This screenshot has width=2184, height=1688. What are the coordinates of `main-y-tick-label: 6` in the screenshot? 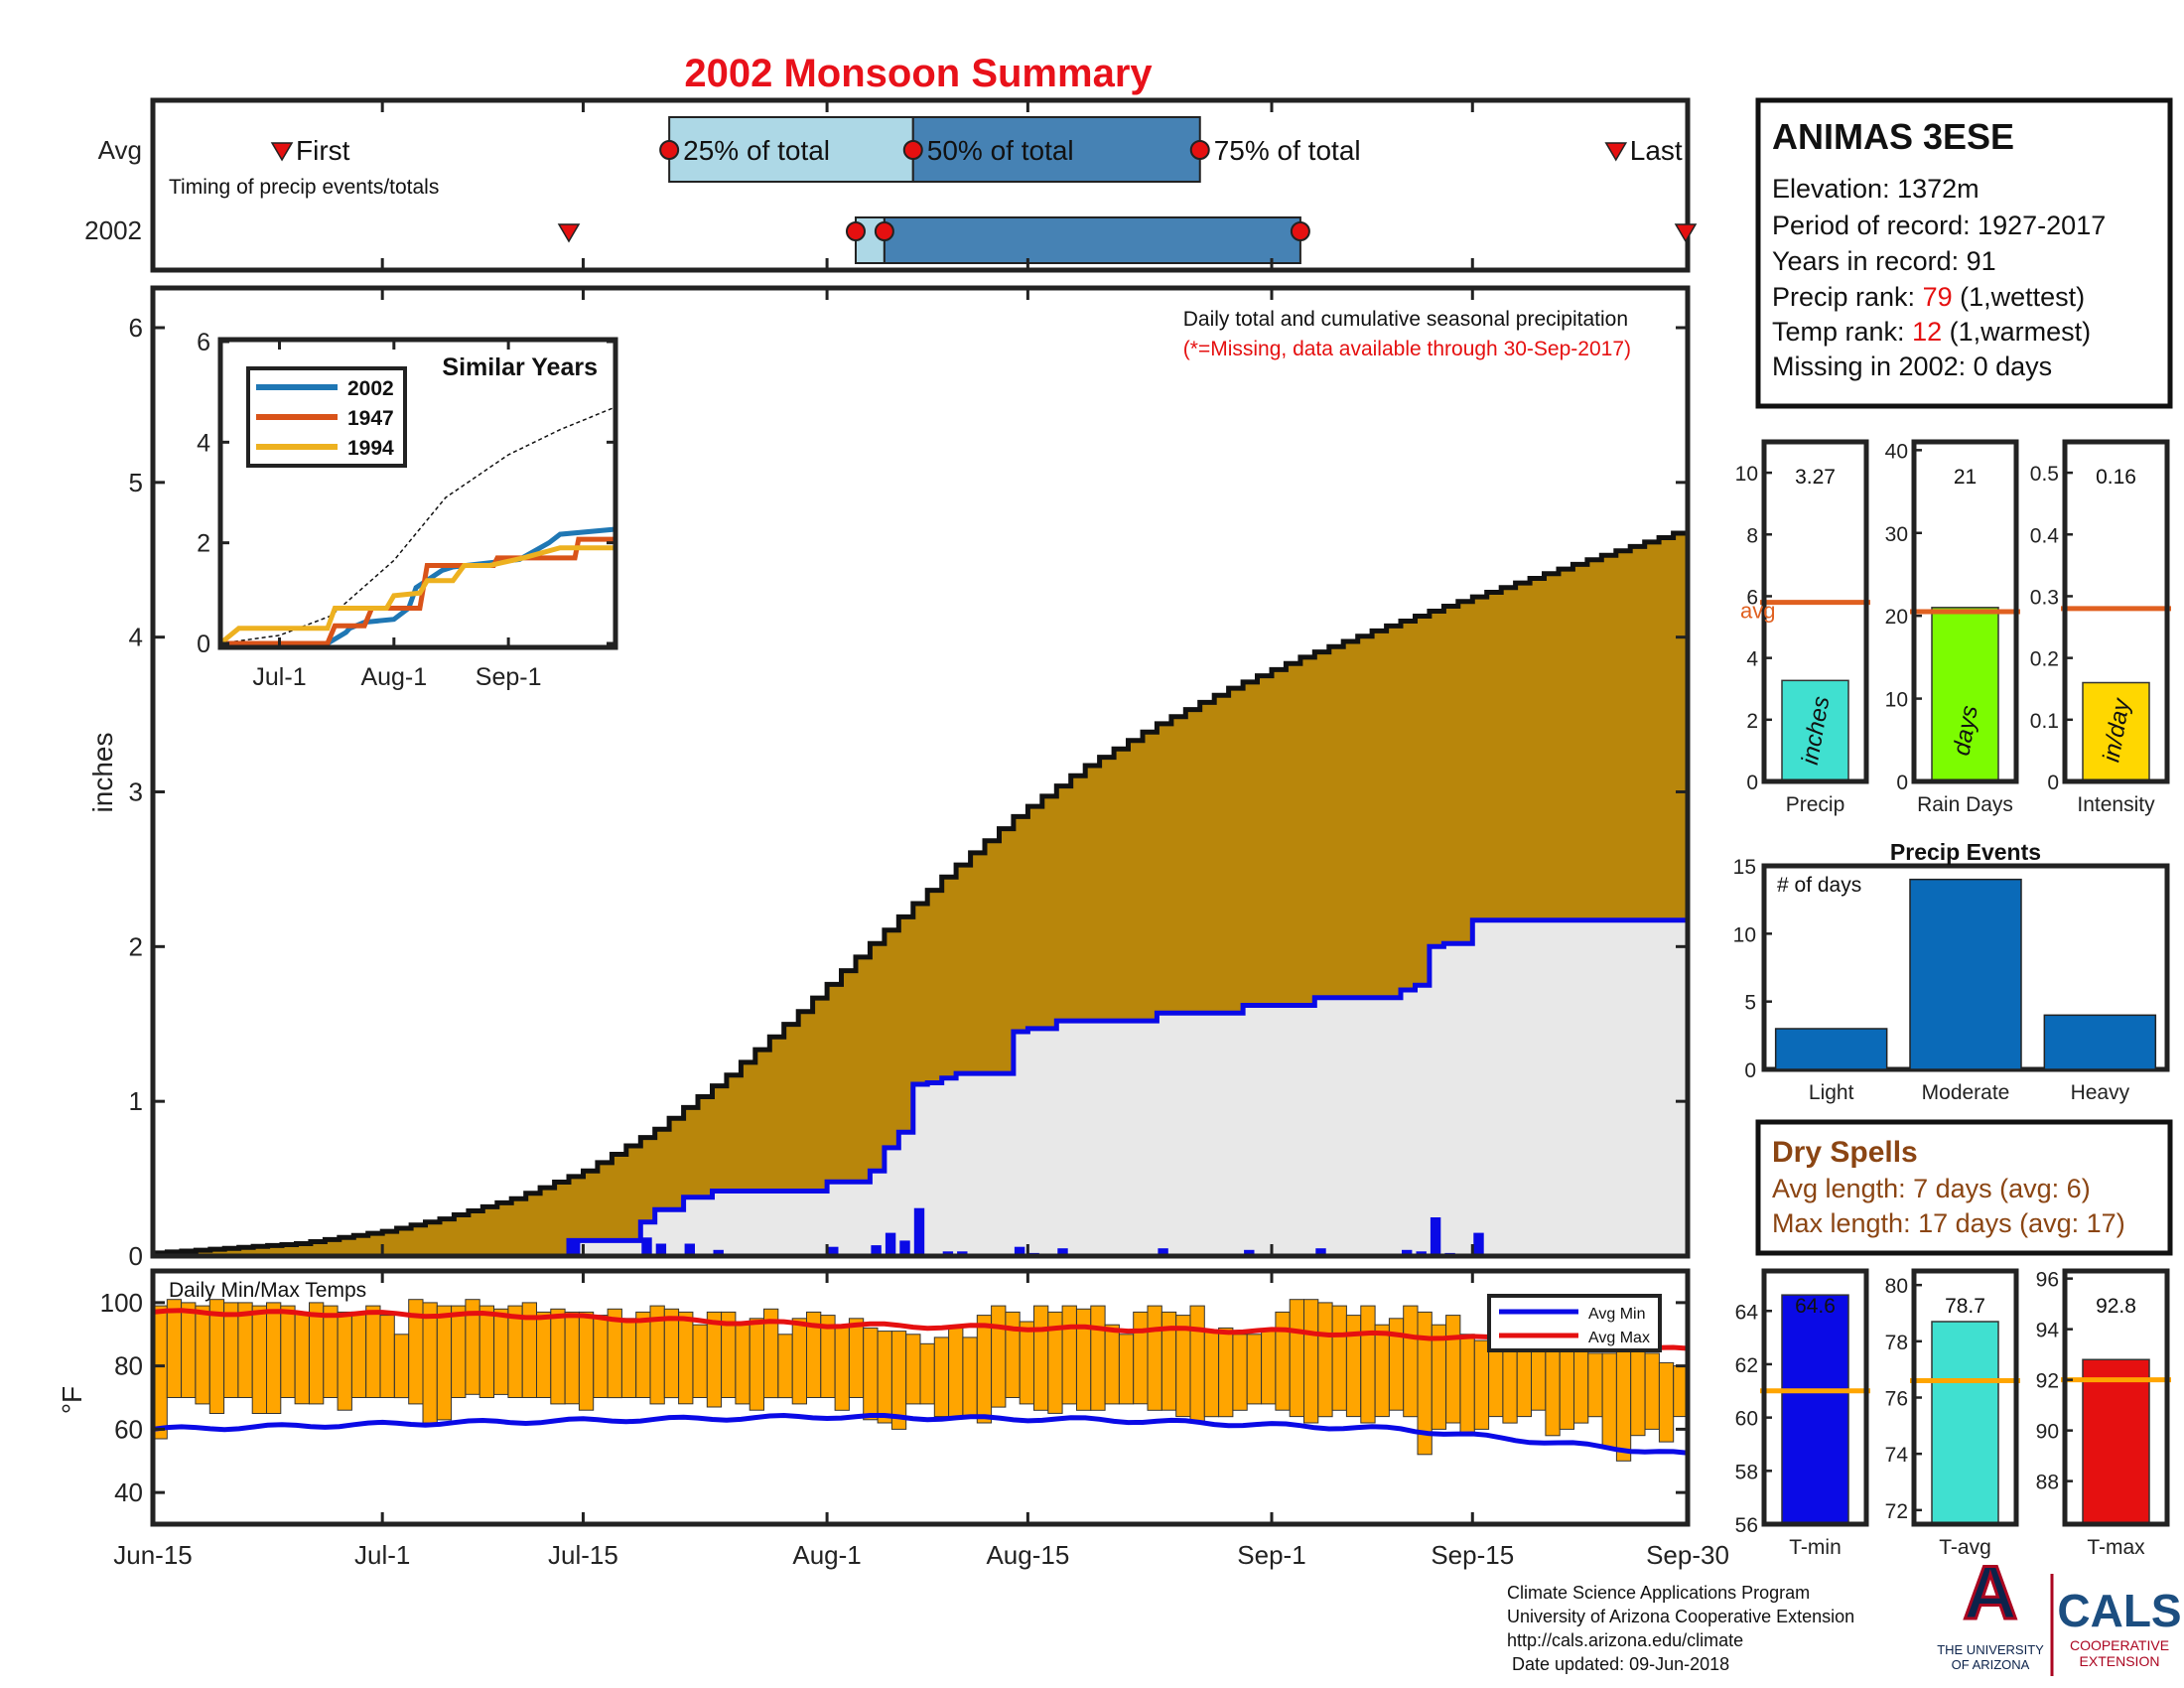 It's located at (136, 328).